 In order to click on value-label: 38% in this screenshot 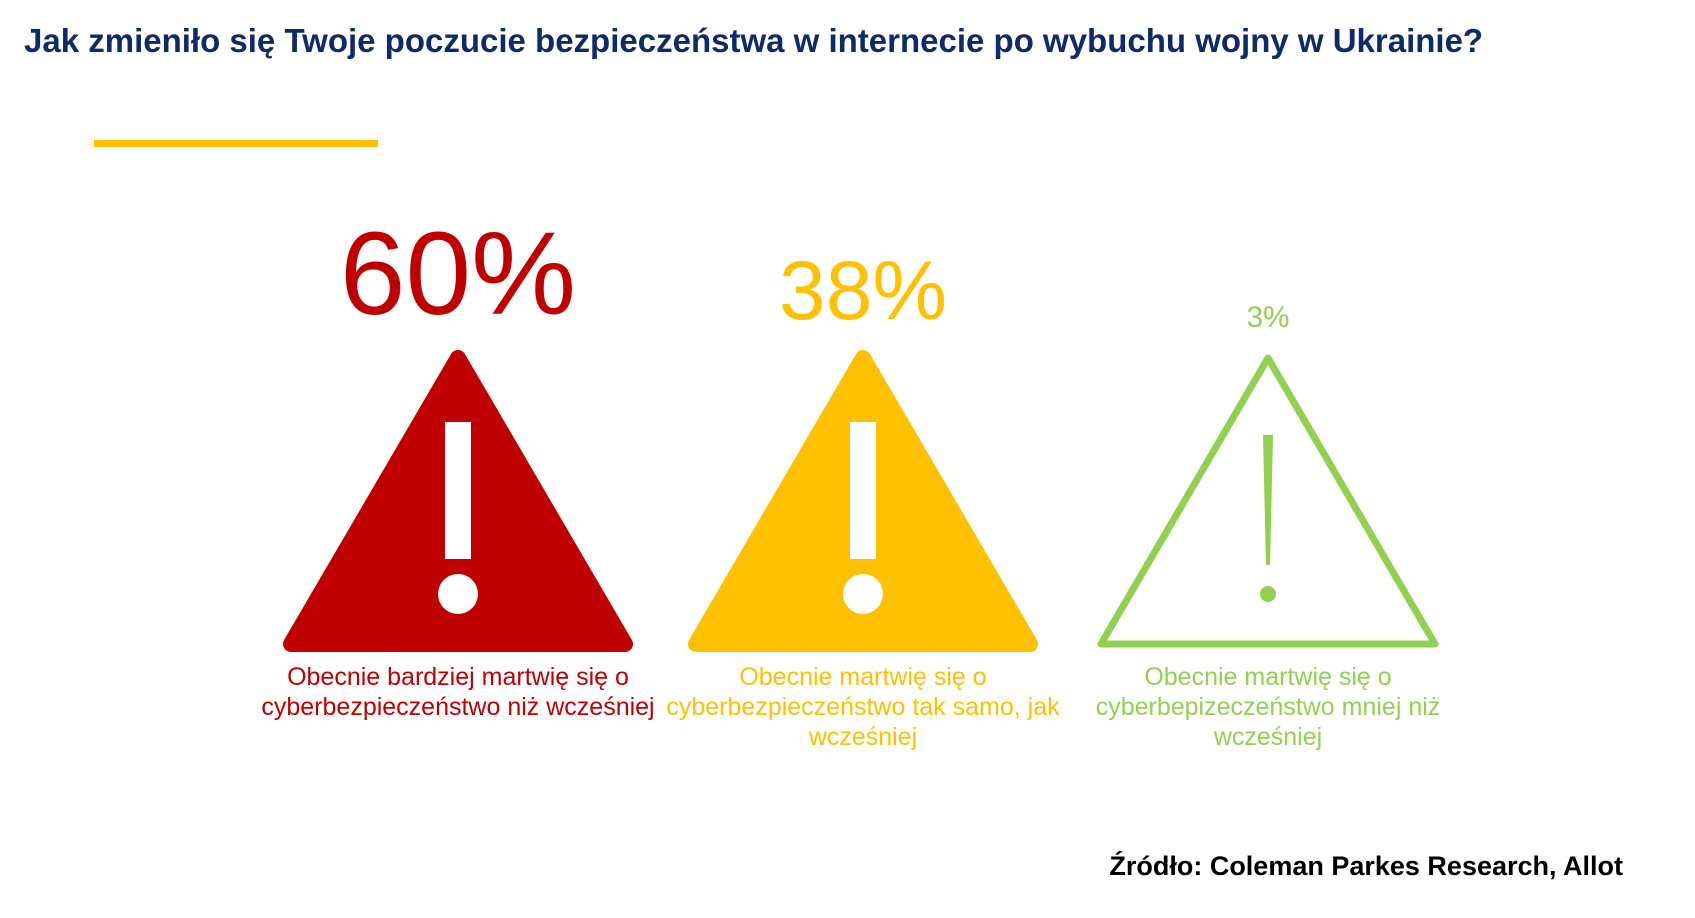, I will do `click(863, 290)`.